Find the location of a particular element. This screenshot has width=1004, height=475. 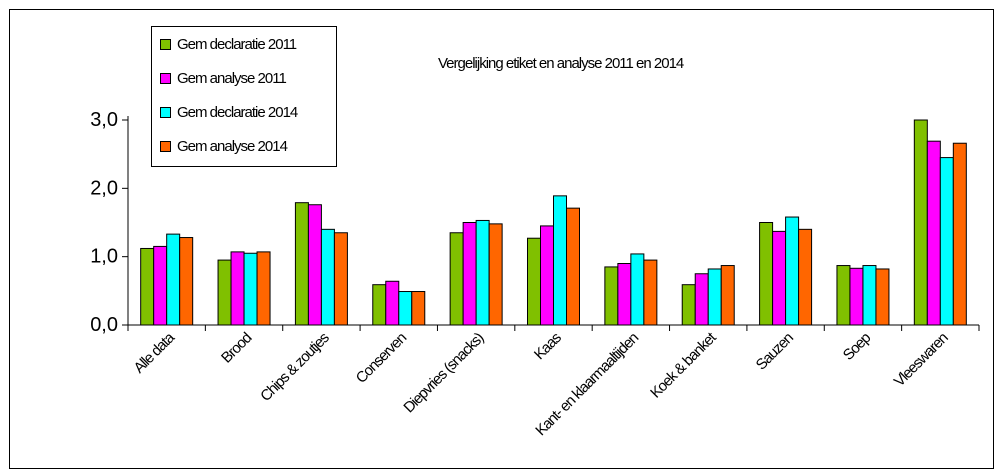

legend-item-analyse-2014: Gem analyse 2014 is located at coordinates (224, 146).